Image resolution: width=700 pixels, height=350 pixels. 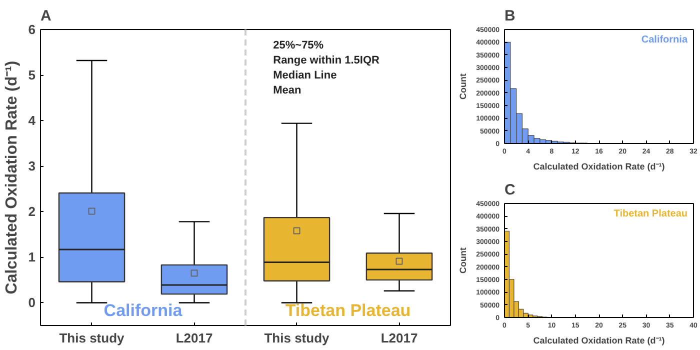 What do you see at coordinates (510, 16) in the screenshot?
I see `chart-title: B` at bounding box center [510, 16].